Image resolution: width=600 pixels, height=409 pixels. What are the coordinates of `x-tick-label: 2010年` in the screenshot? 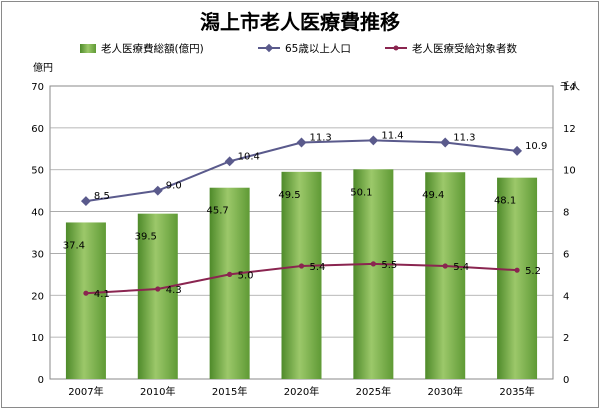 It's located at (157, 391).